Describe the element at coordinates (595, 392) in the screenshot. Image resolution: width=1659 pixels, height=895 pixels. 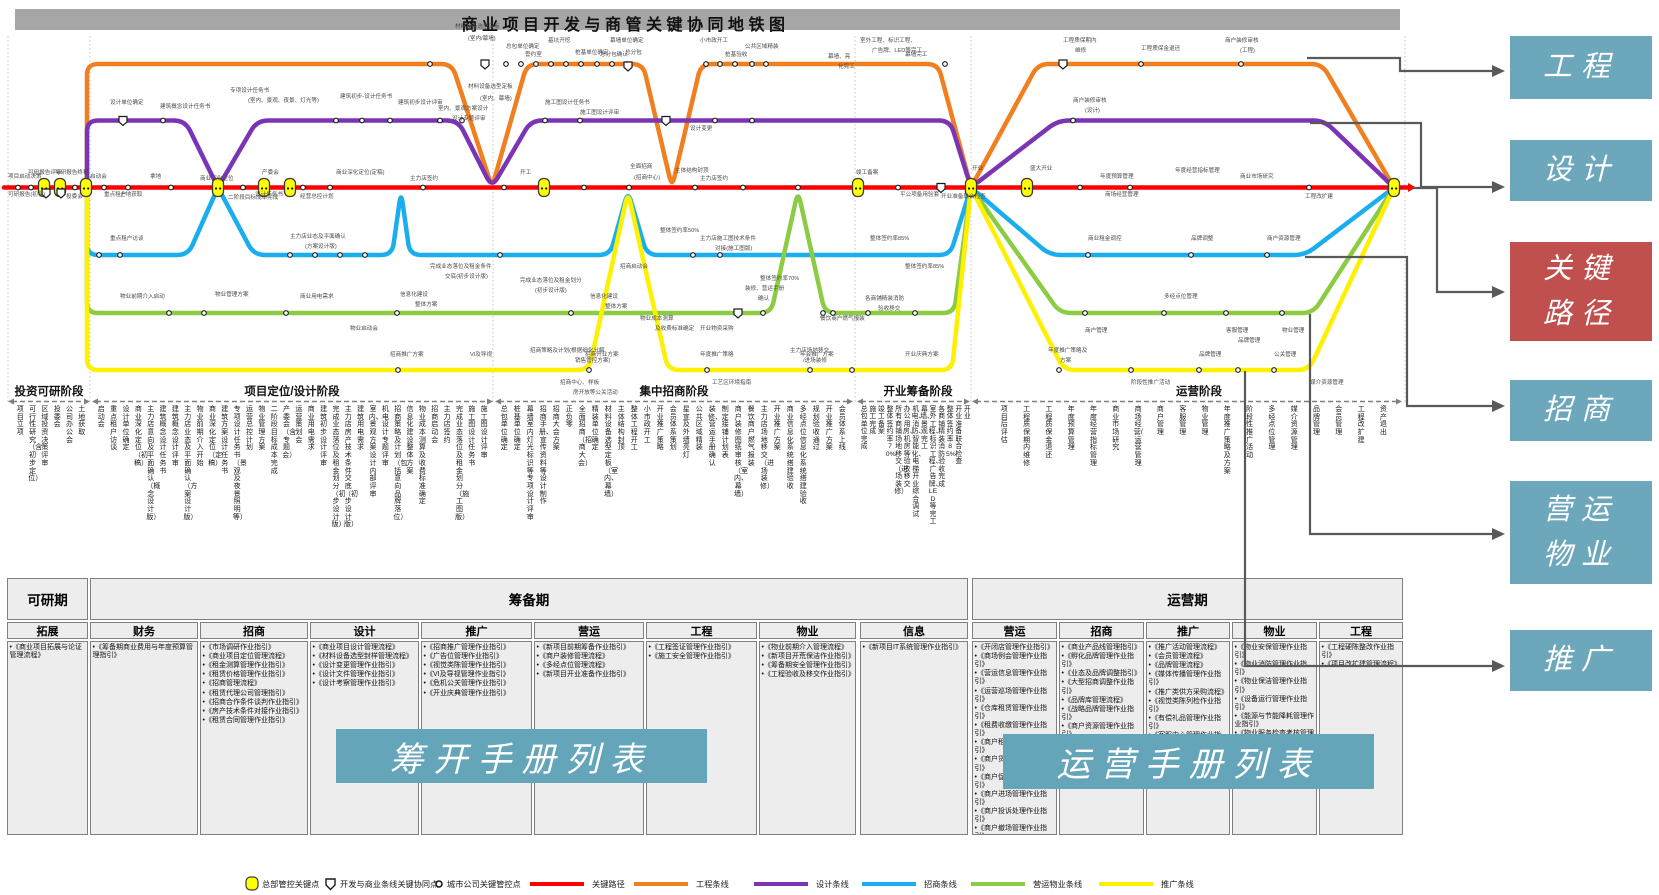
I see `svg-text: 房开放等公关活动` at that location.